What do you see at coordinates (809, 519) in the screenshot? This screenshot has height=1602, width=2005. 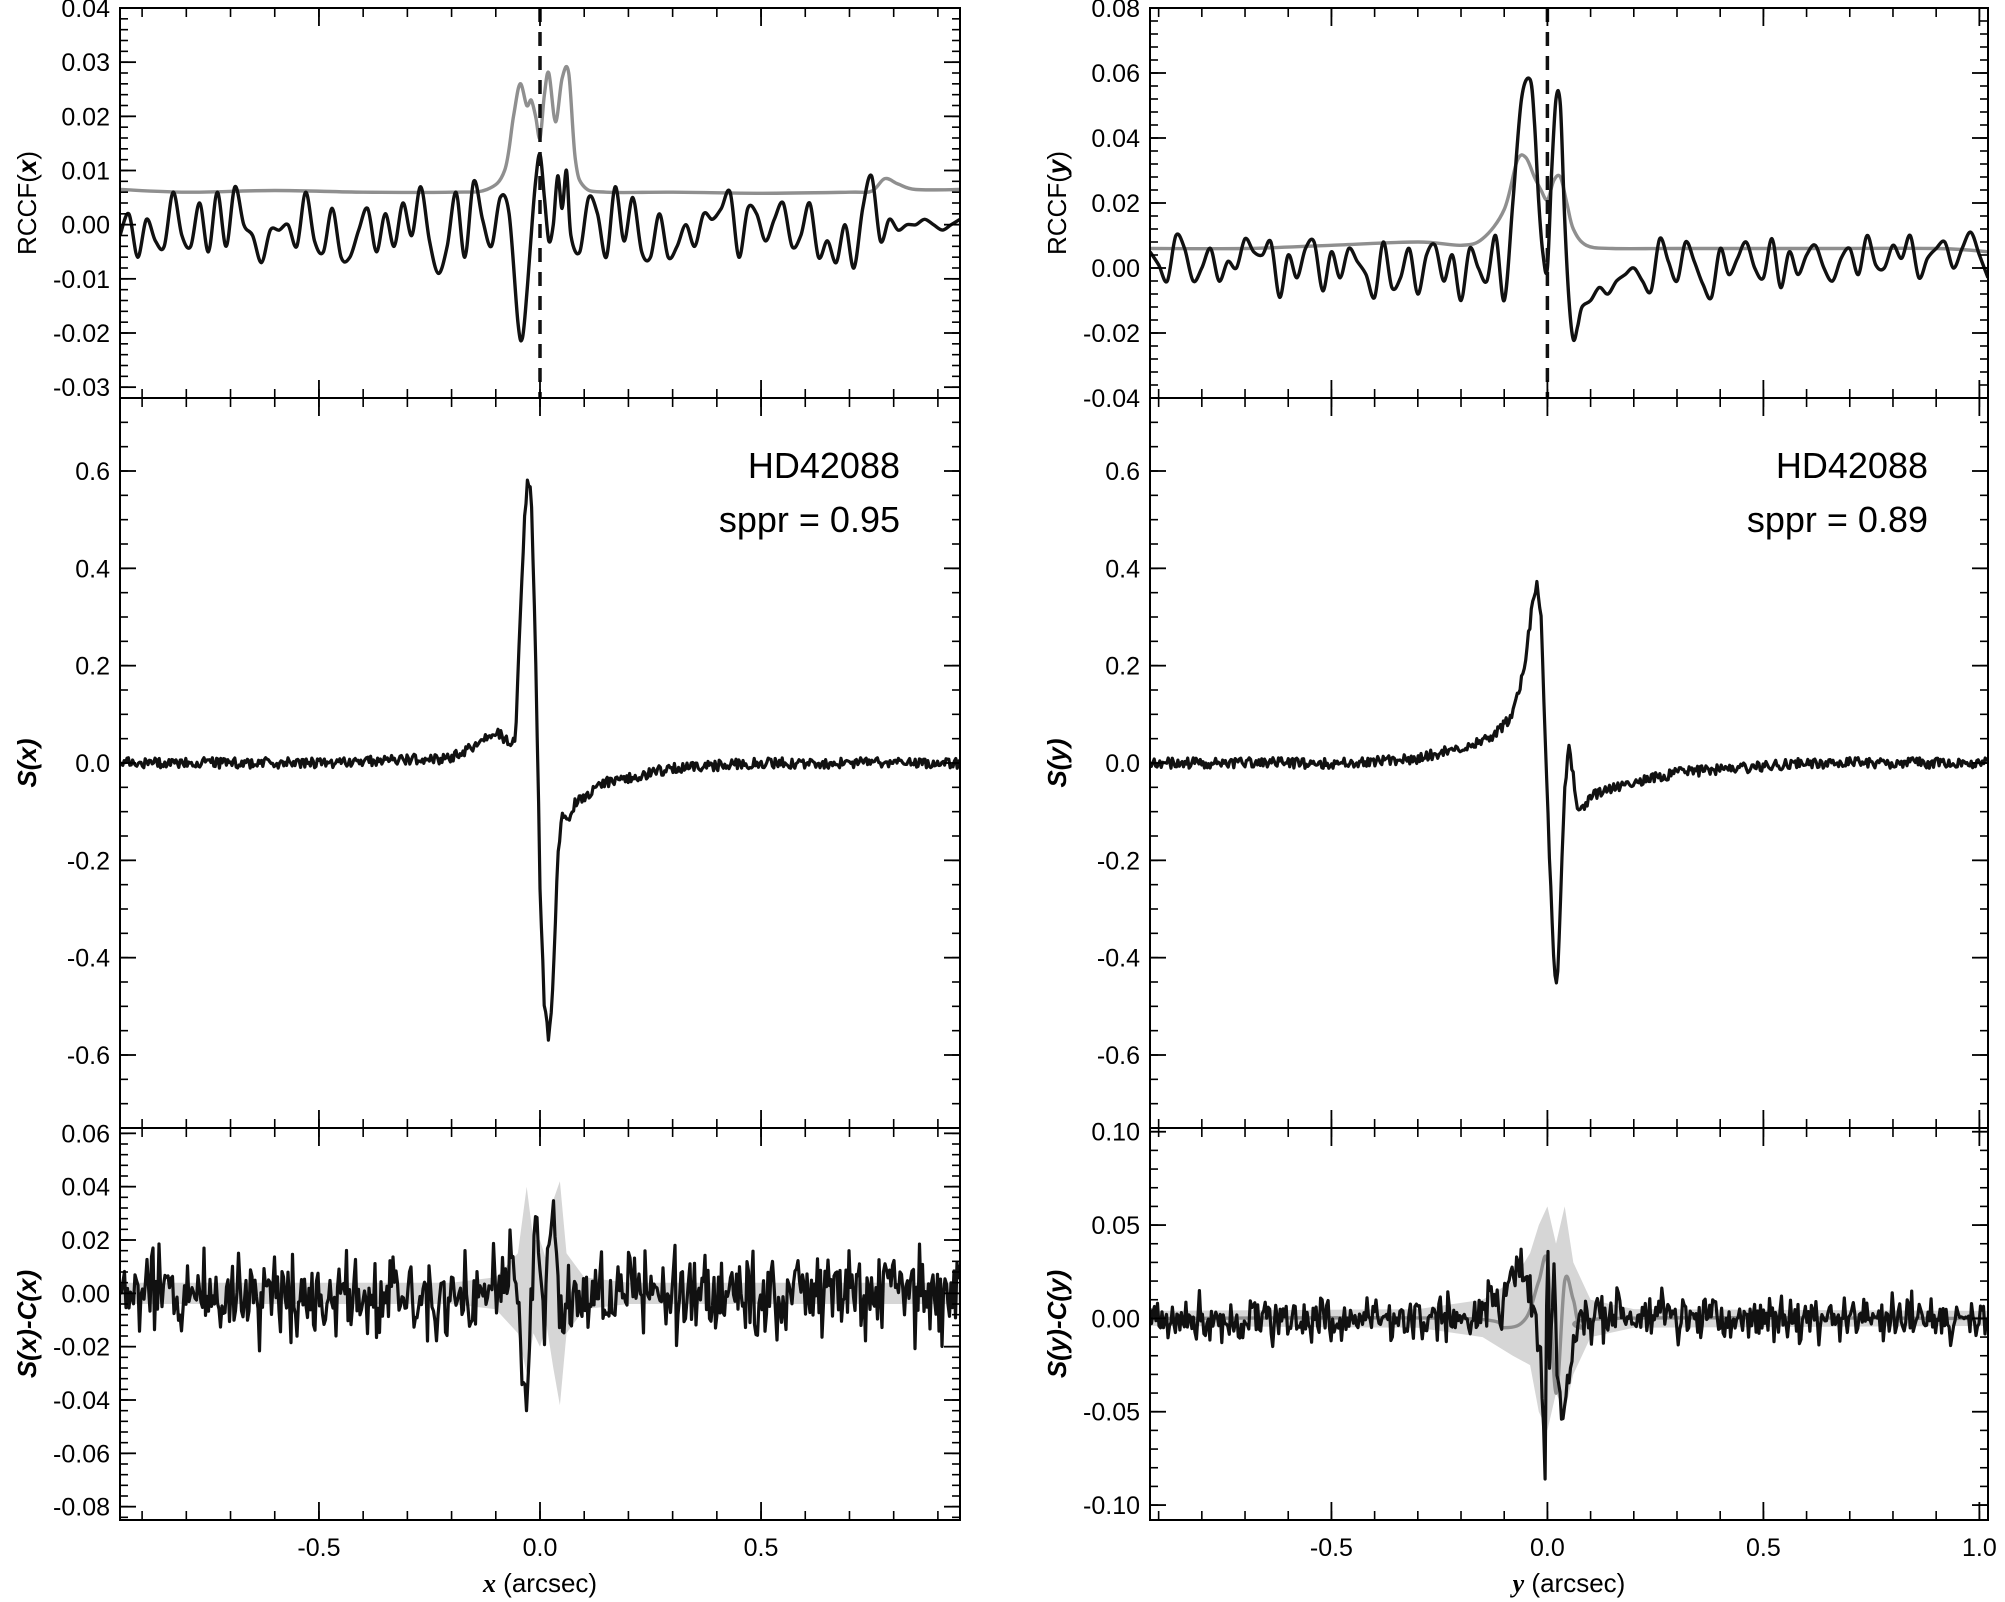 I see `annotation-text: sppr = 0.95` at bounding box center [809, 519].